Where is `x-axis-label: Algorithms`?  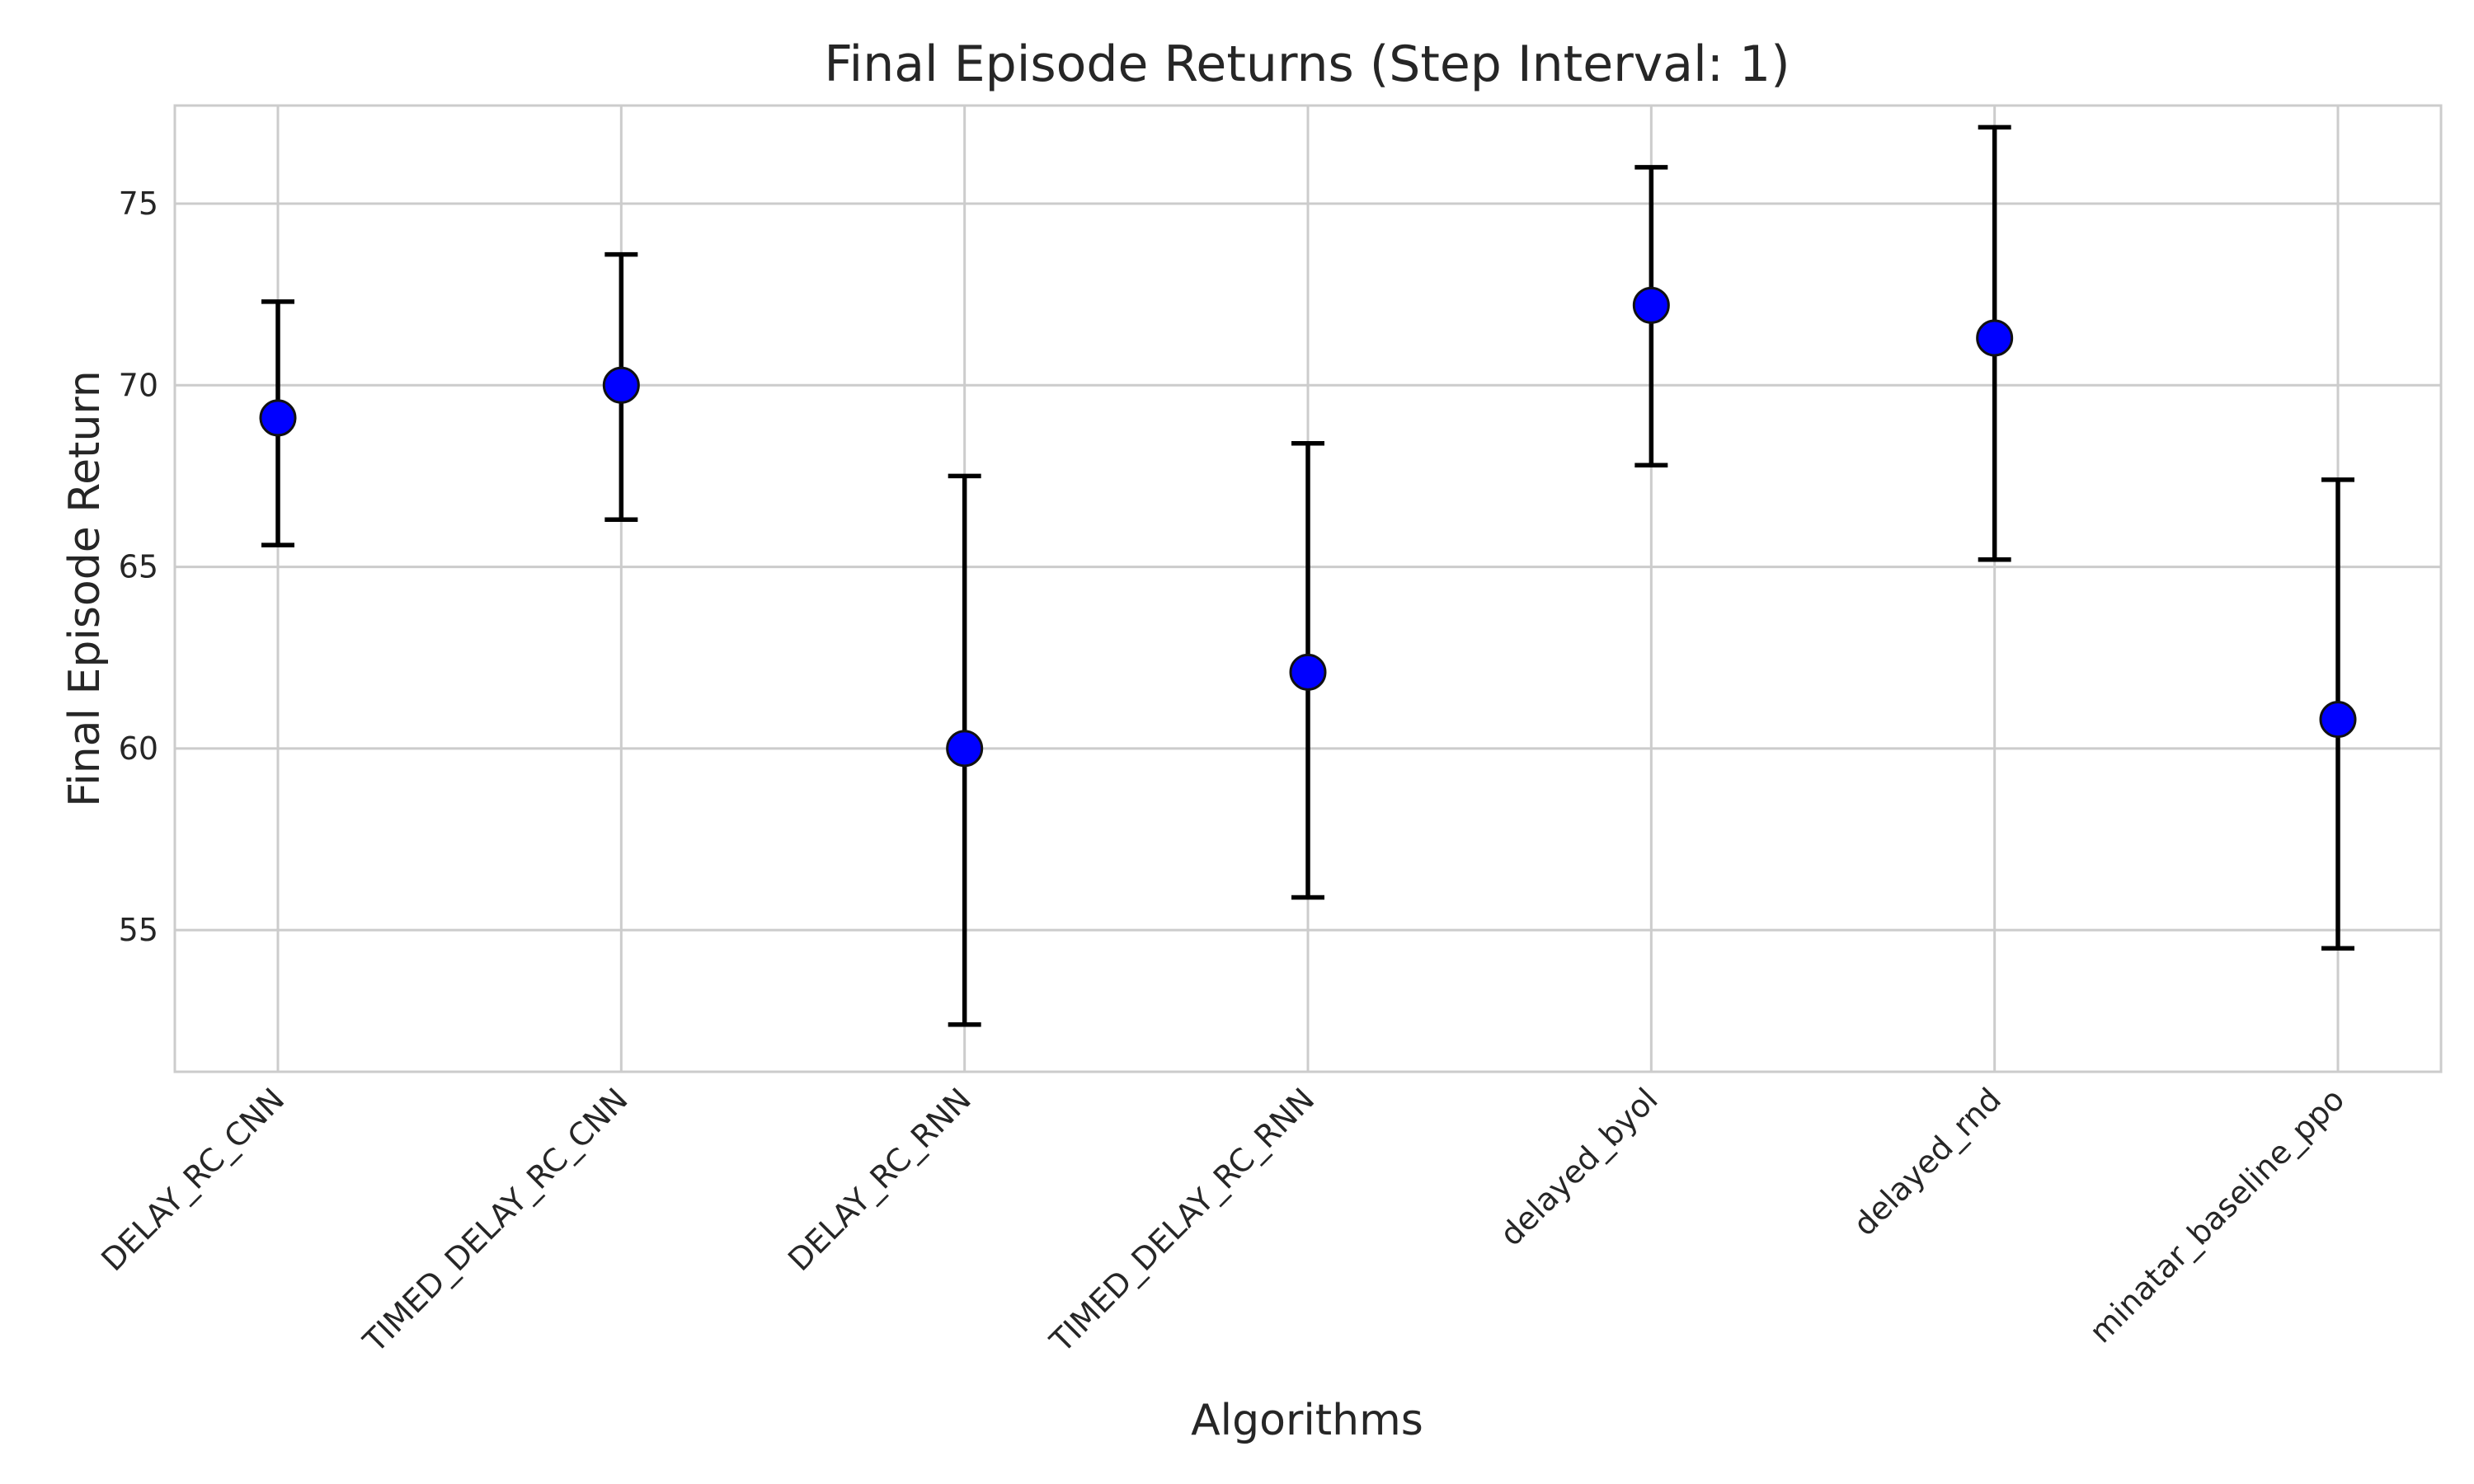
x-axis-label: Algorithms is located at coordinates (1307, 1420).